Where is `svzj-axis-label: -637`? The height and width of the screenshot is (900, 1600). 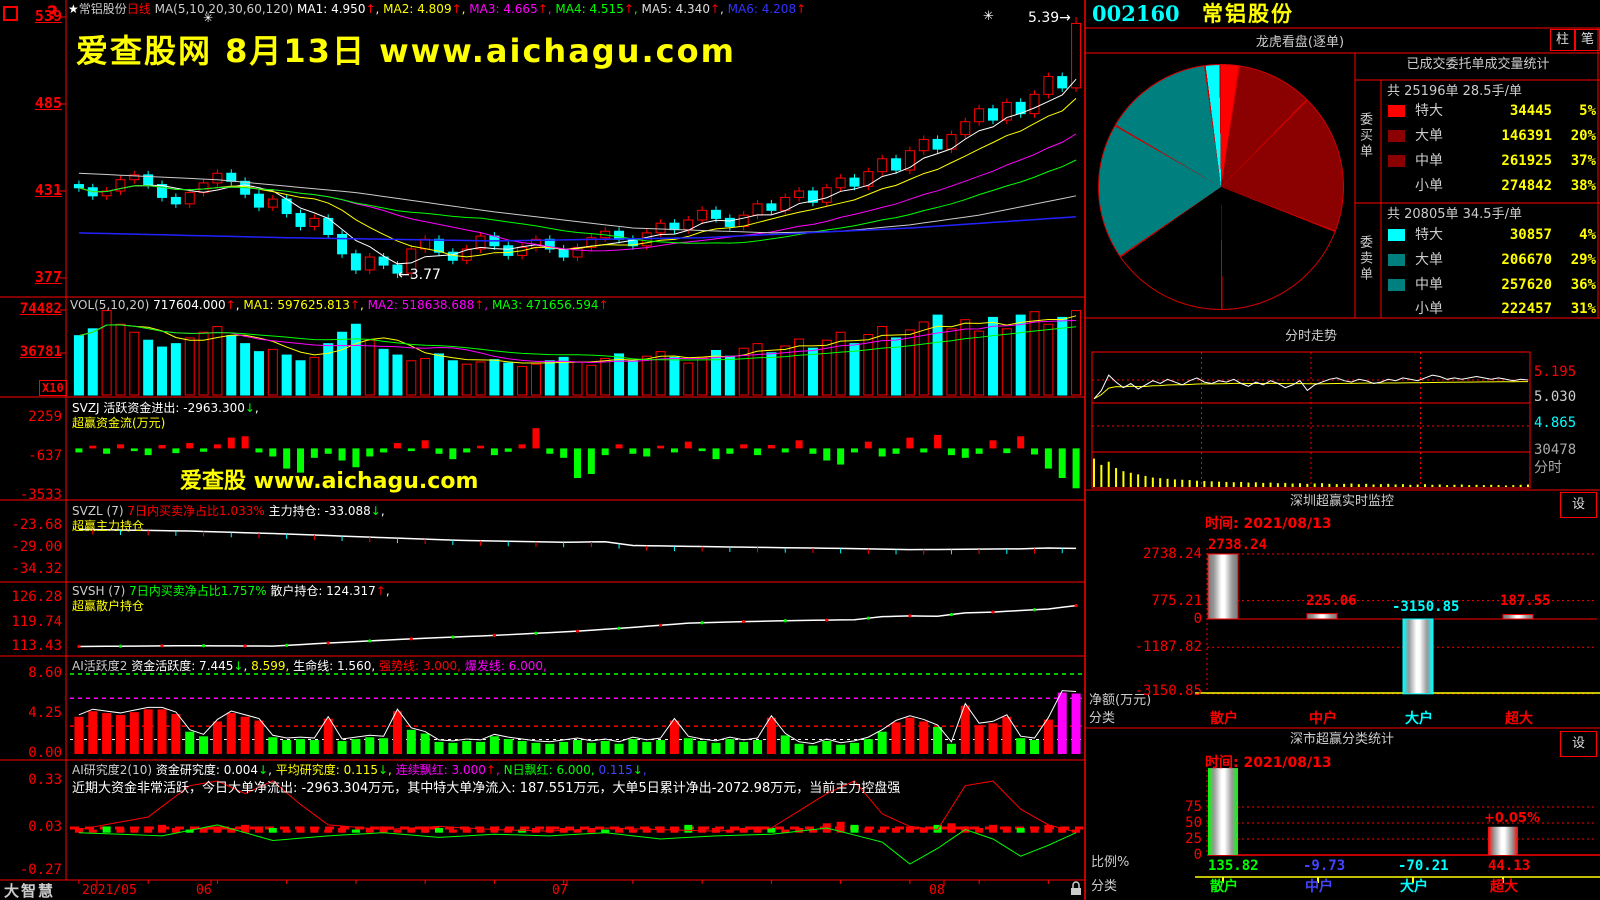 svzj-axis-label: -637 is located at coordinates (45, 455).